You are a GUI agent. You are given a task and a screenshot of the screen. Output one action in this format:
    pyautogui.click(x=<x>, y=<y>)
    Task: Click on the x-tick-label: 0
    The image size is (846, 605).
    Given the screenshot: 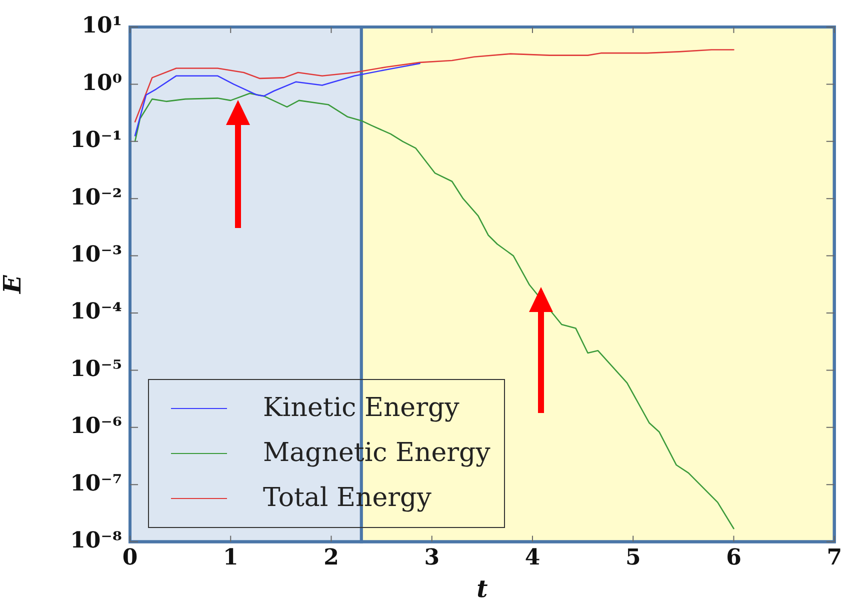 What is the action you would take?
    pyautogui.click(x=130, y=557)
    